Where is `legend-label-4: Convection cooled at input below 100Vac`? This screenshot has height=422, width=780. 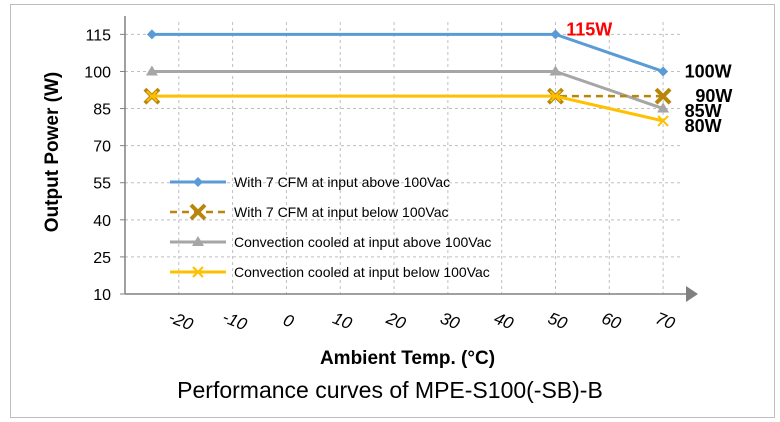 legend-label-4: Convection cooled at input below 100Vac is located at coordinates (362, 272).